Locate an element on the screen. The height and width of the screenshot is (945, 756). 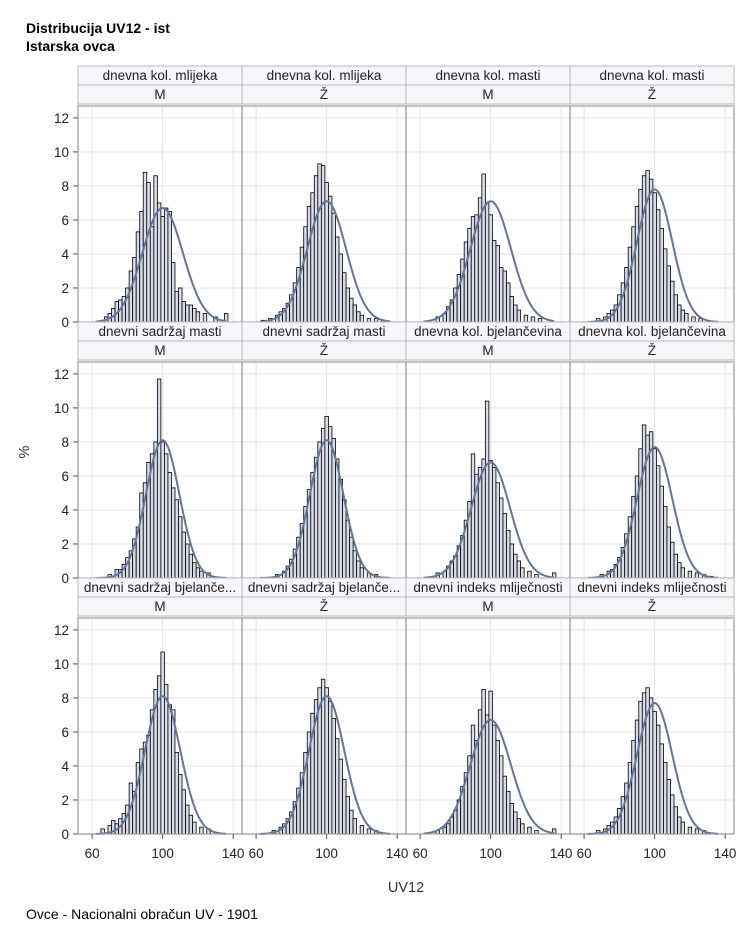
x-tick-label: 100 is located at coordinates (162, 853).